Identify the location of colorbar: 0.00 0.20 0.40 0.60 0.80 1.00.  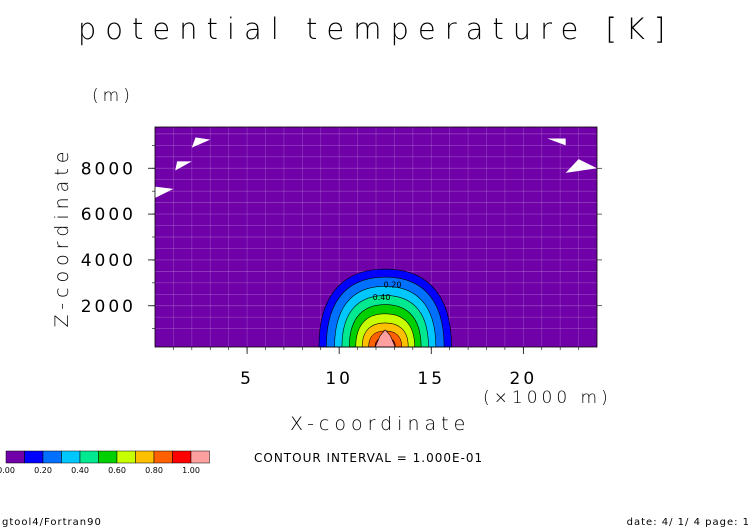
(105, 462).